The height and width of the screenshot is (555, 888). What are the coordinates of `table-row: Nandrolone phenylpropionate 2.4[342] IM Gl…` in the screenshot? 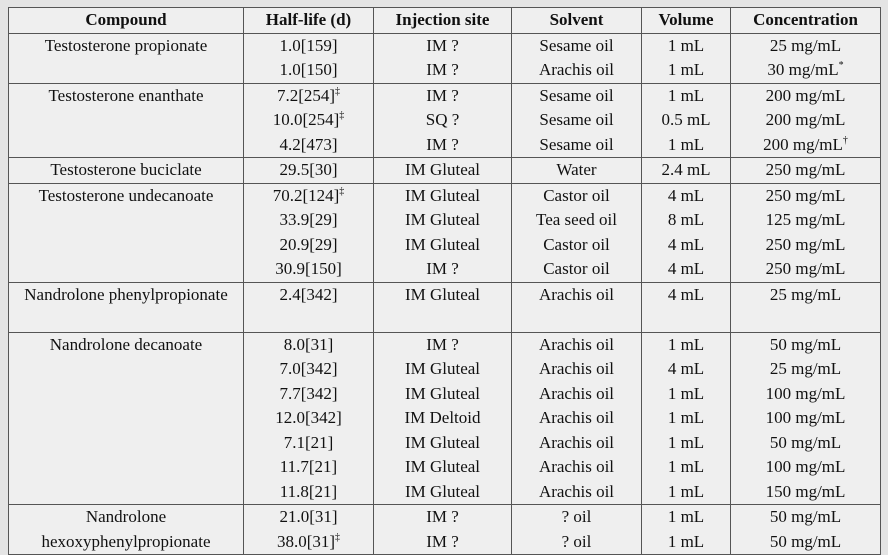 It's located at (444, 307).